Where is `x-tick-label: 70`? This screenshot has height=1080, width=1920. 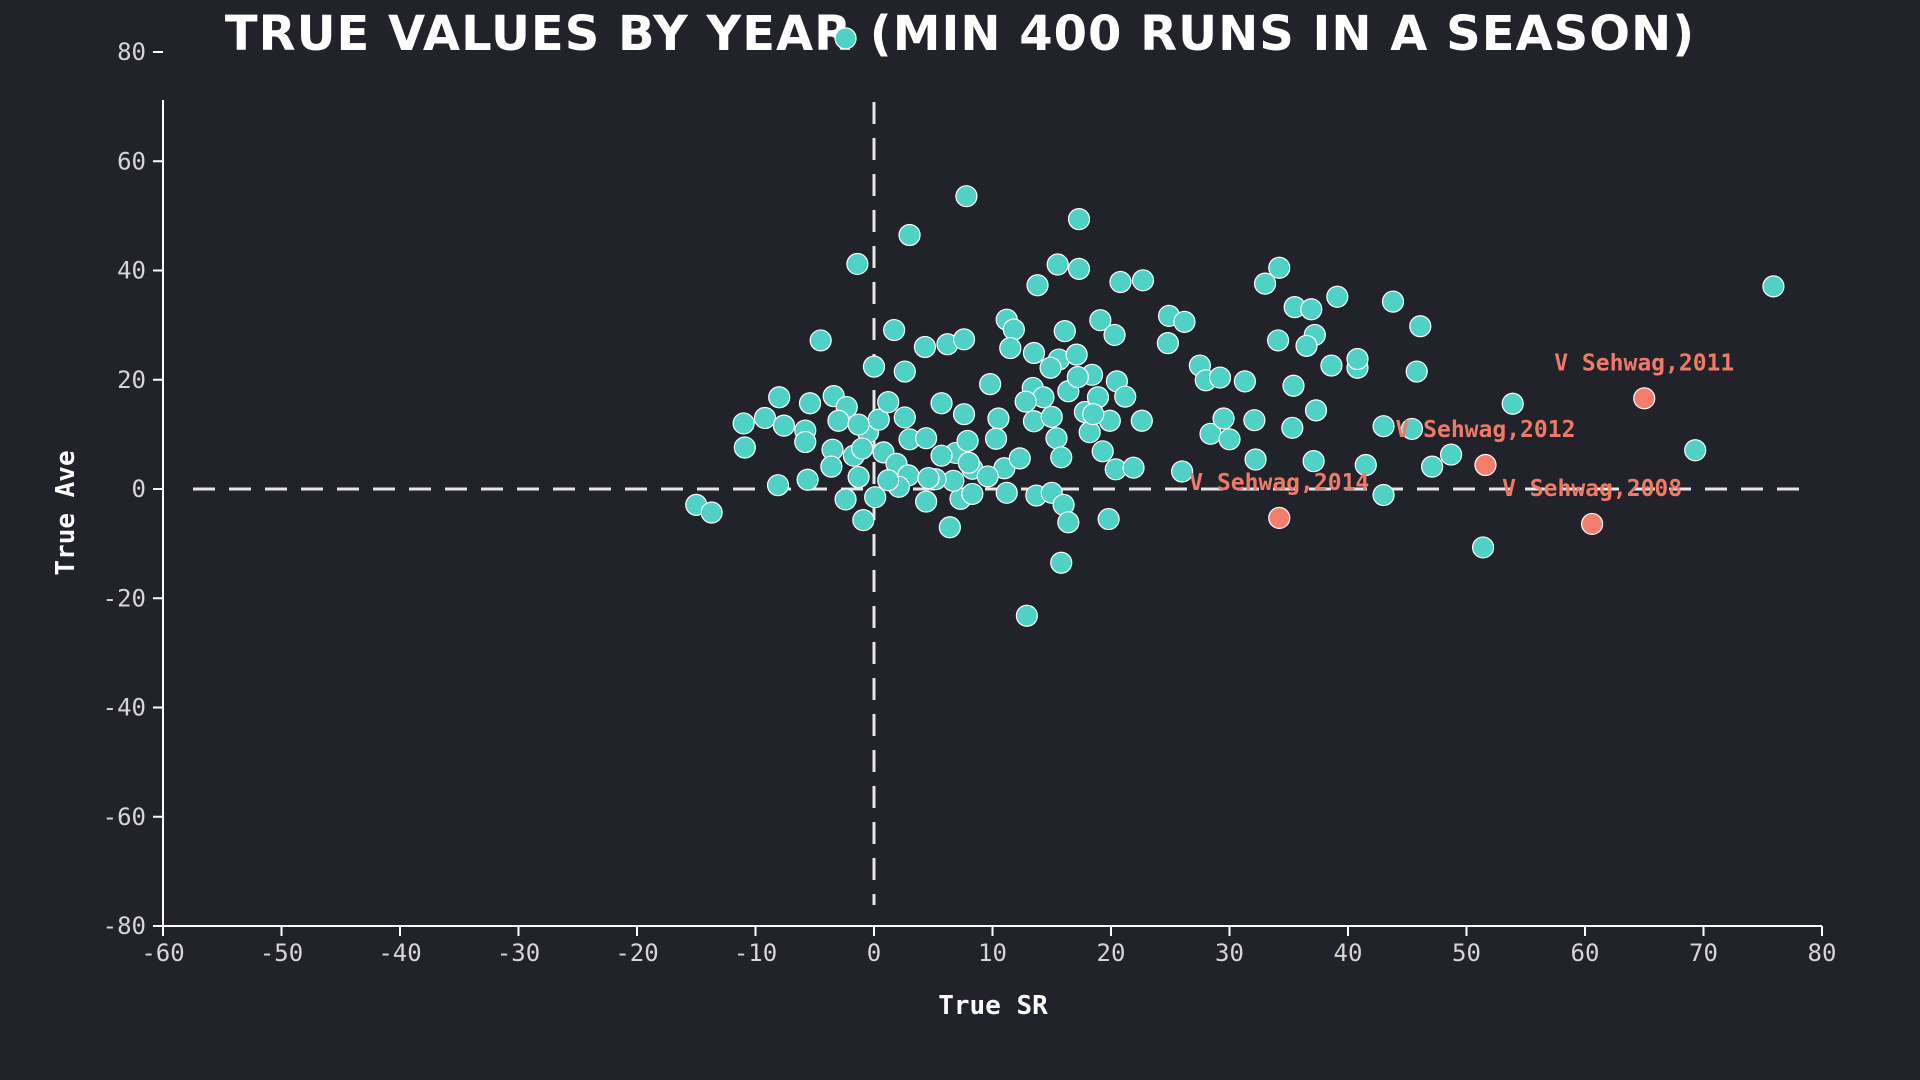 x-tick-label: 70 is located at coordinates (1703, 953).